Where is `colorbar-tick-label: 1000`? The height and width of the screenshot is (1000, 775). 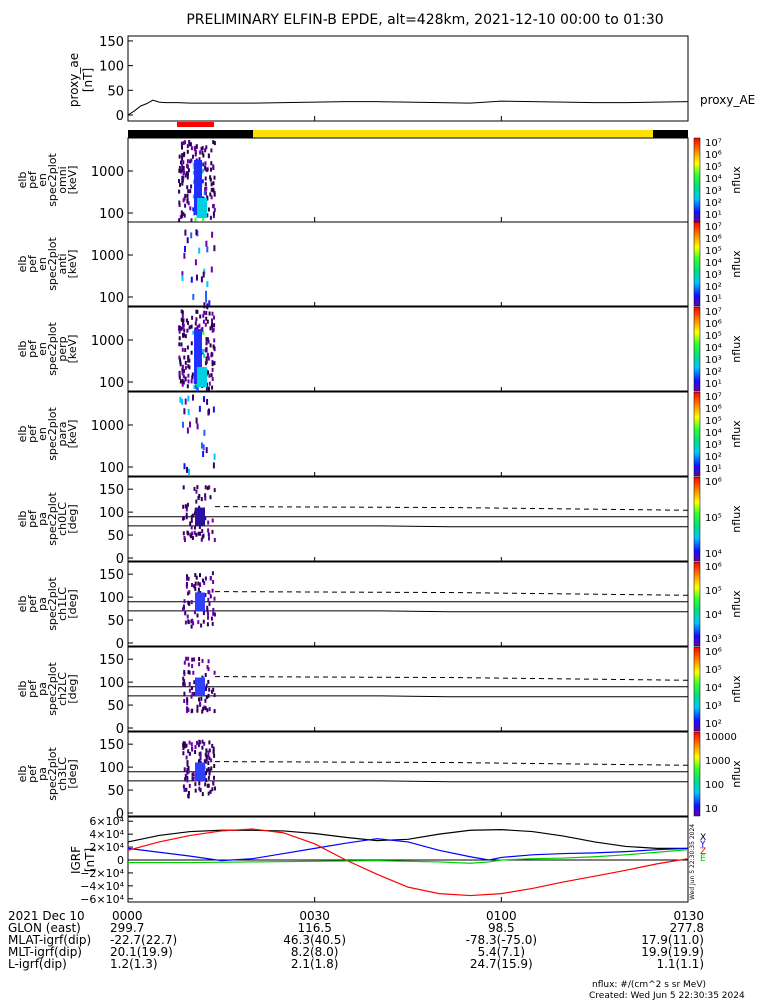
colorbar-tick-label: 1000 is located at coordinates (717, 761).